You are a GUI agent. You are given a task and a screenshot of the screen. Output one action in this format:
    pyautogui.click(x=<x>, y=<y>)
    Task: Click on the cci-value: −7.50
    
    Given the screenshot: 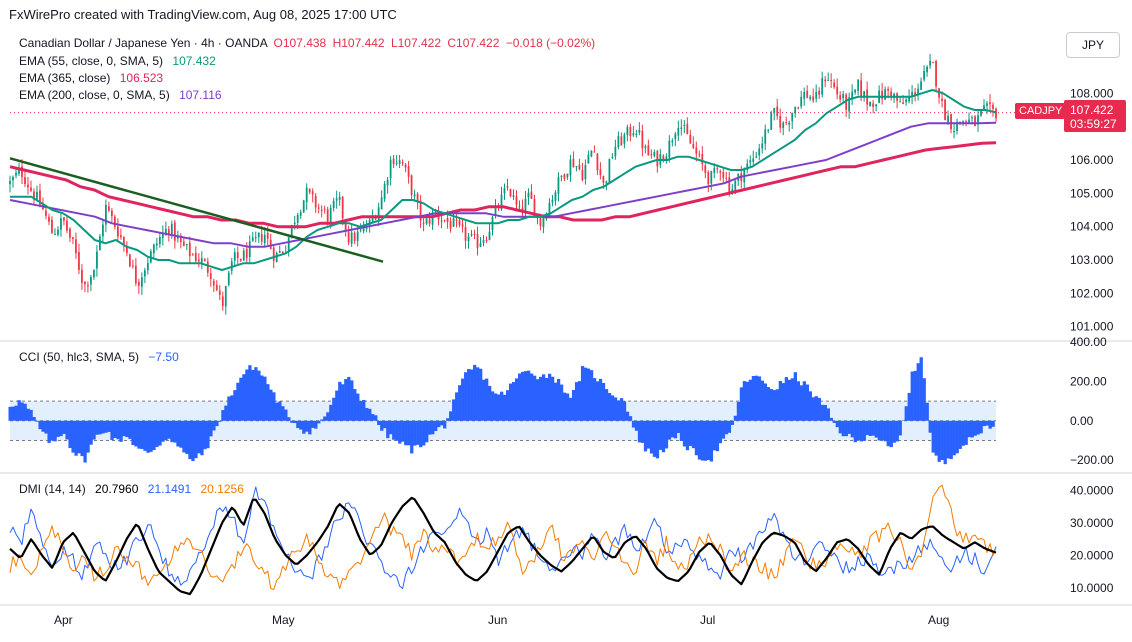 What is the action you would take?
    pyautogui.click(x=163, y=357)
    